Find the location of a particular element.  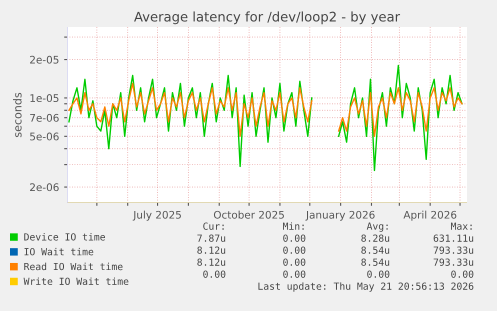

text: Last update: Thu May 21 20:56:13 2026 is located at coordinates (366, 287).